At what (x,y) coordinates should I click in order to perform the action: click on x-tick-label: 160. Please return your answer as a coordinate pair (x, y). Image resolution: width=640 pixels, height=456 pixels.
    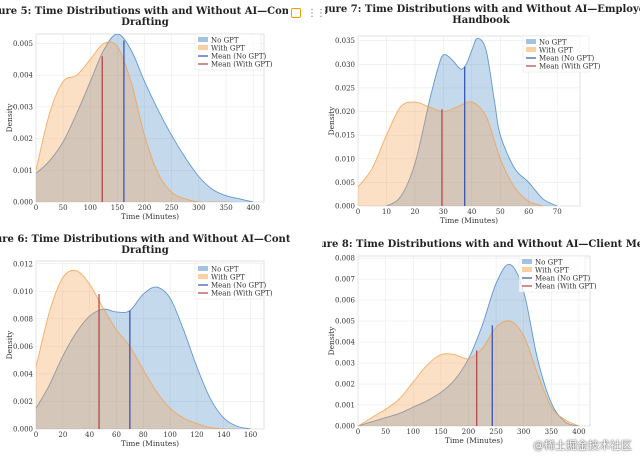
    Looking at the image, I should click on (250, 435).